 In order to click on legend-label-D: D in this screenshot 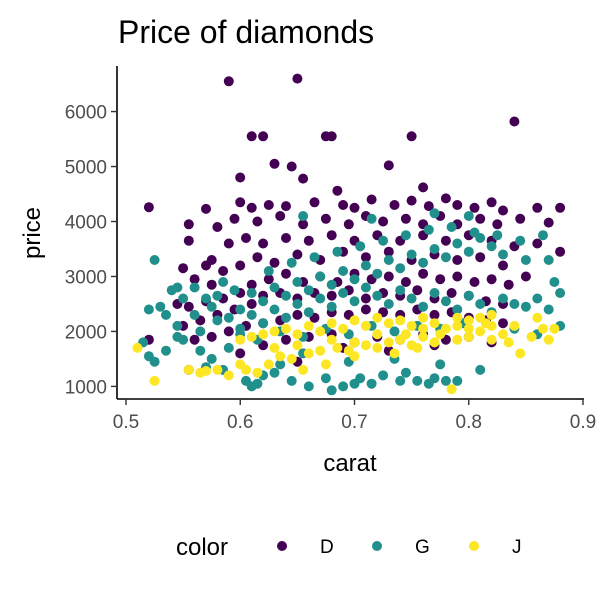, I will do `click(327, 547)`.